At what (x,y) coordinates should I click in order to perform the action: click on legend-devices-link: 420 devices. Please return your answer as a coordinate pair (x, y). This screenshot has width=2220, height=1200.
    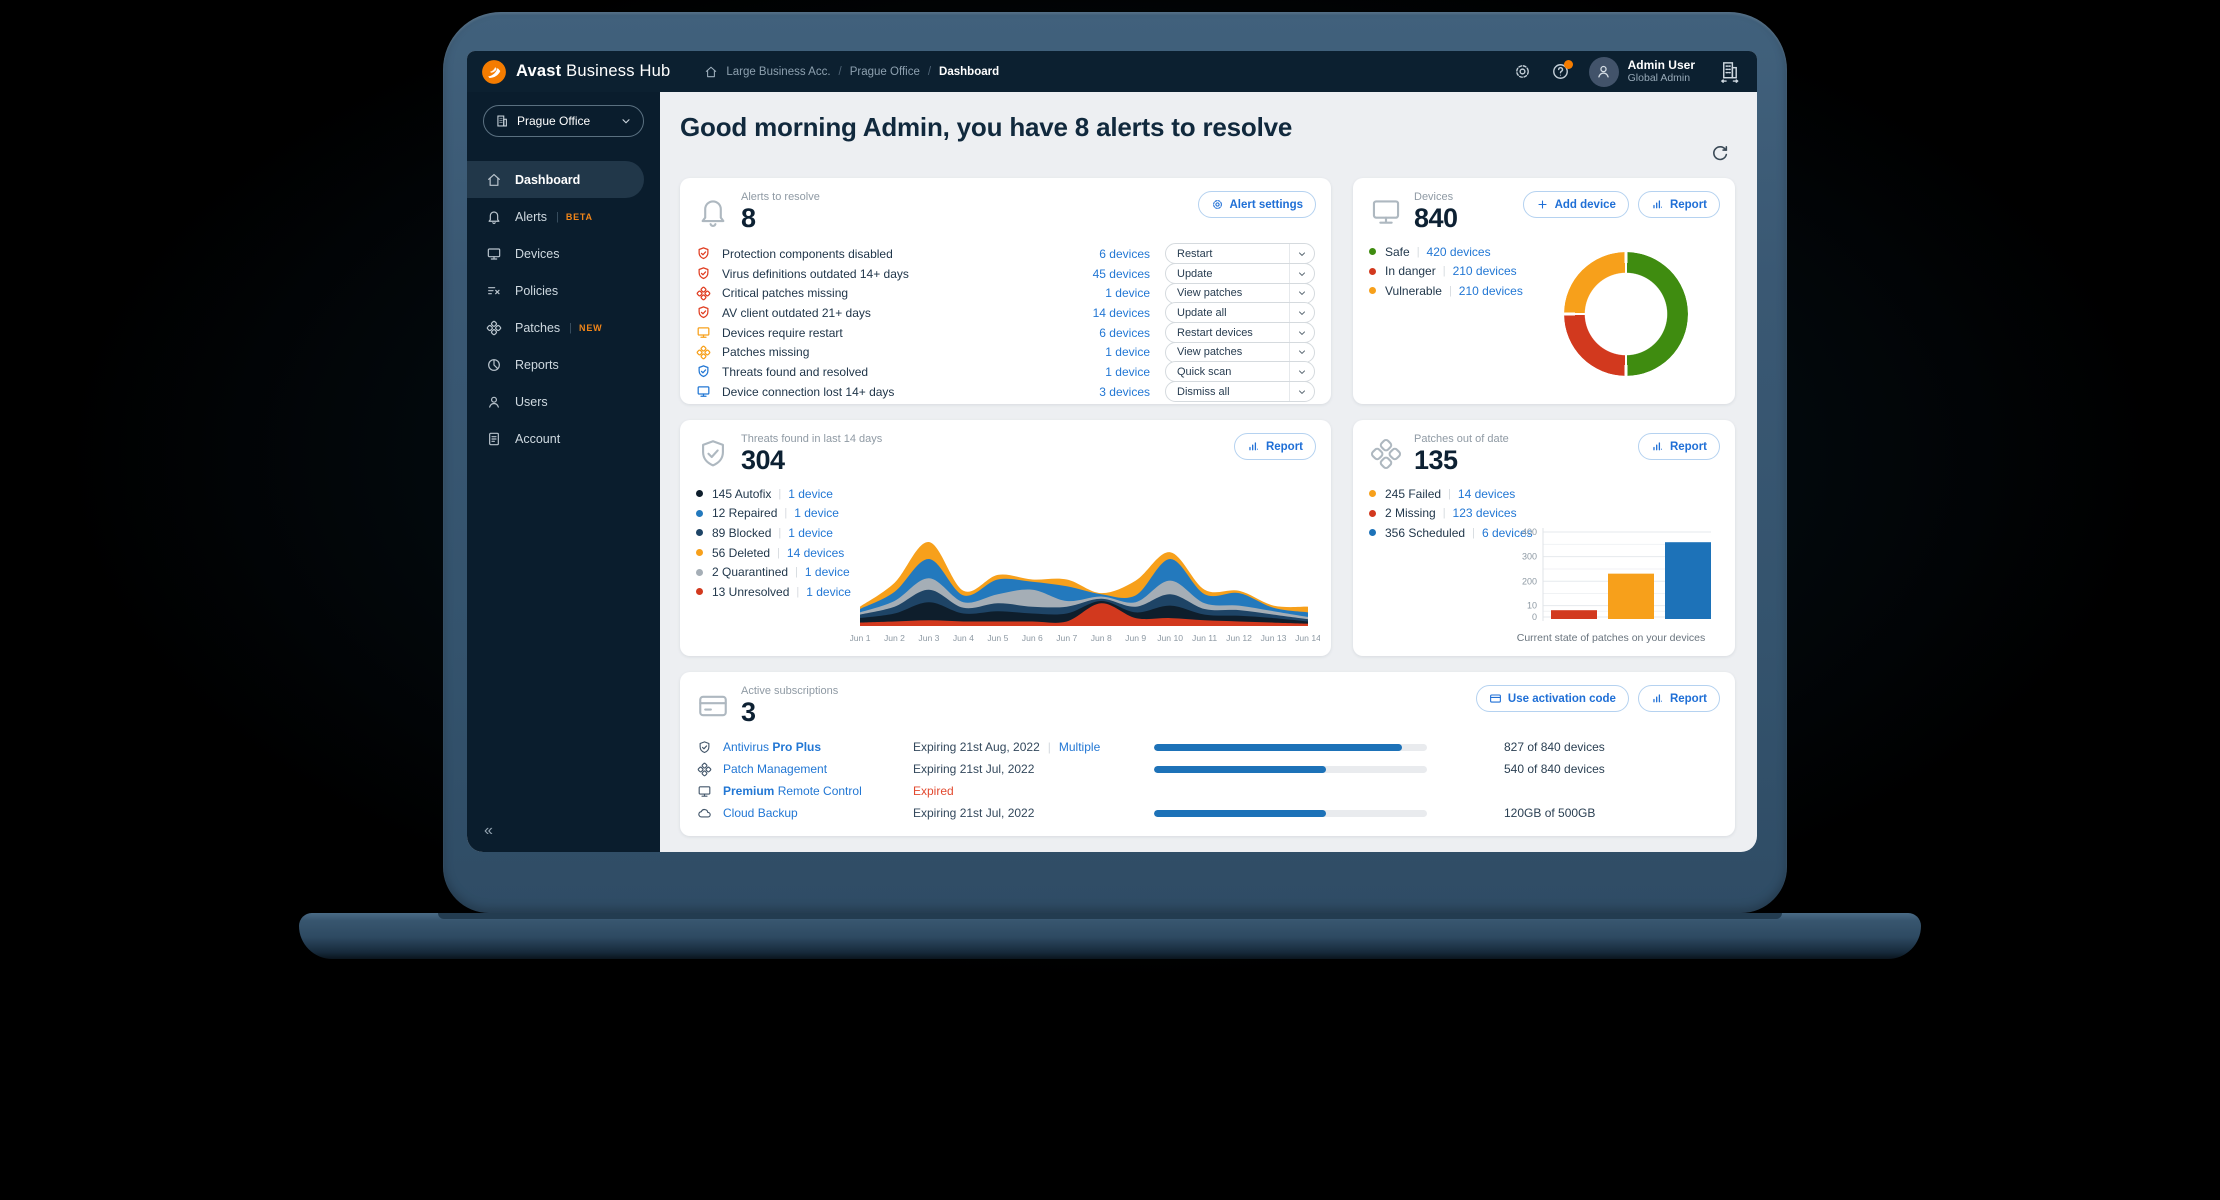
    Looking at the image, I should click on (1458, 251).